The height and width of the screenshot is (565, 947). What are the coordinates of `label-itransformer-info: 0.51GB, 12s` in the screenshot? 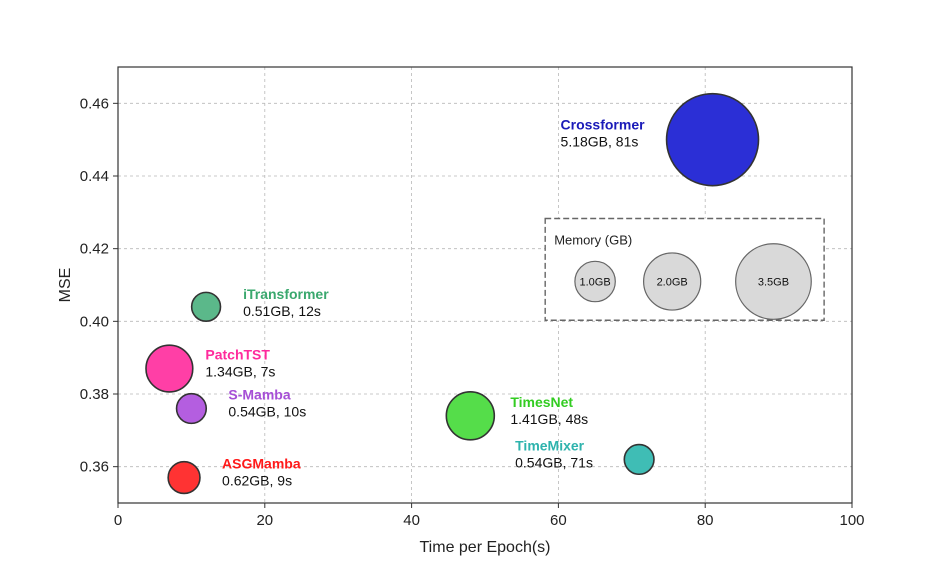 It's located at (282, 311).